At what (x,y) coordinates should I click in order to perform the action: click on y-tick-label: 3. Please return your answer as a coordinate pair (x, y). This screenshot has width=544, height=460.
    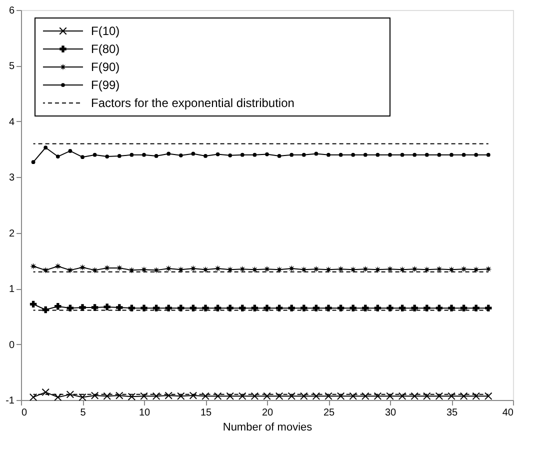
    Looking at the image, I should click on (11, 178).